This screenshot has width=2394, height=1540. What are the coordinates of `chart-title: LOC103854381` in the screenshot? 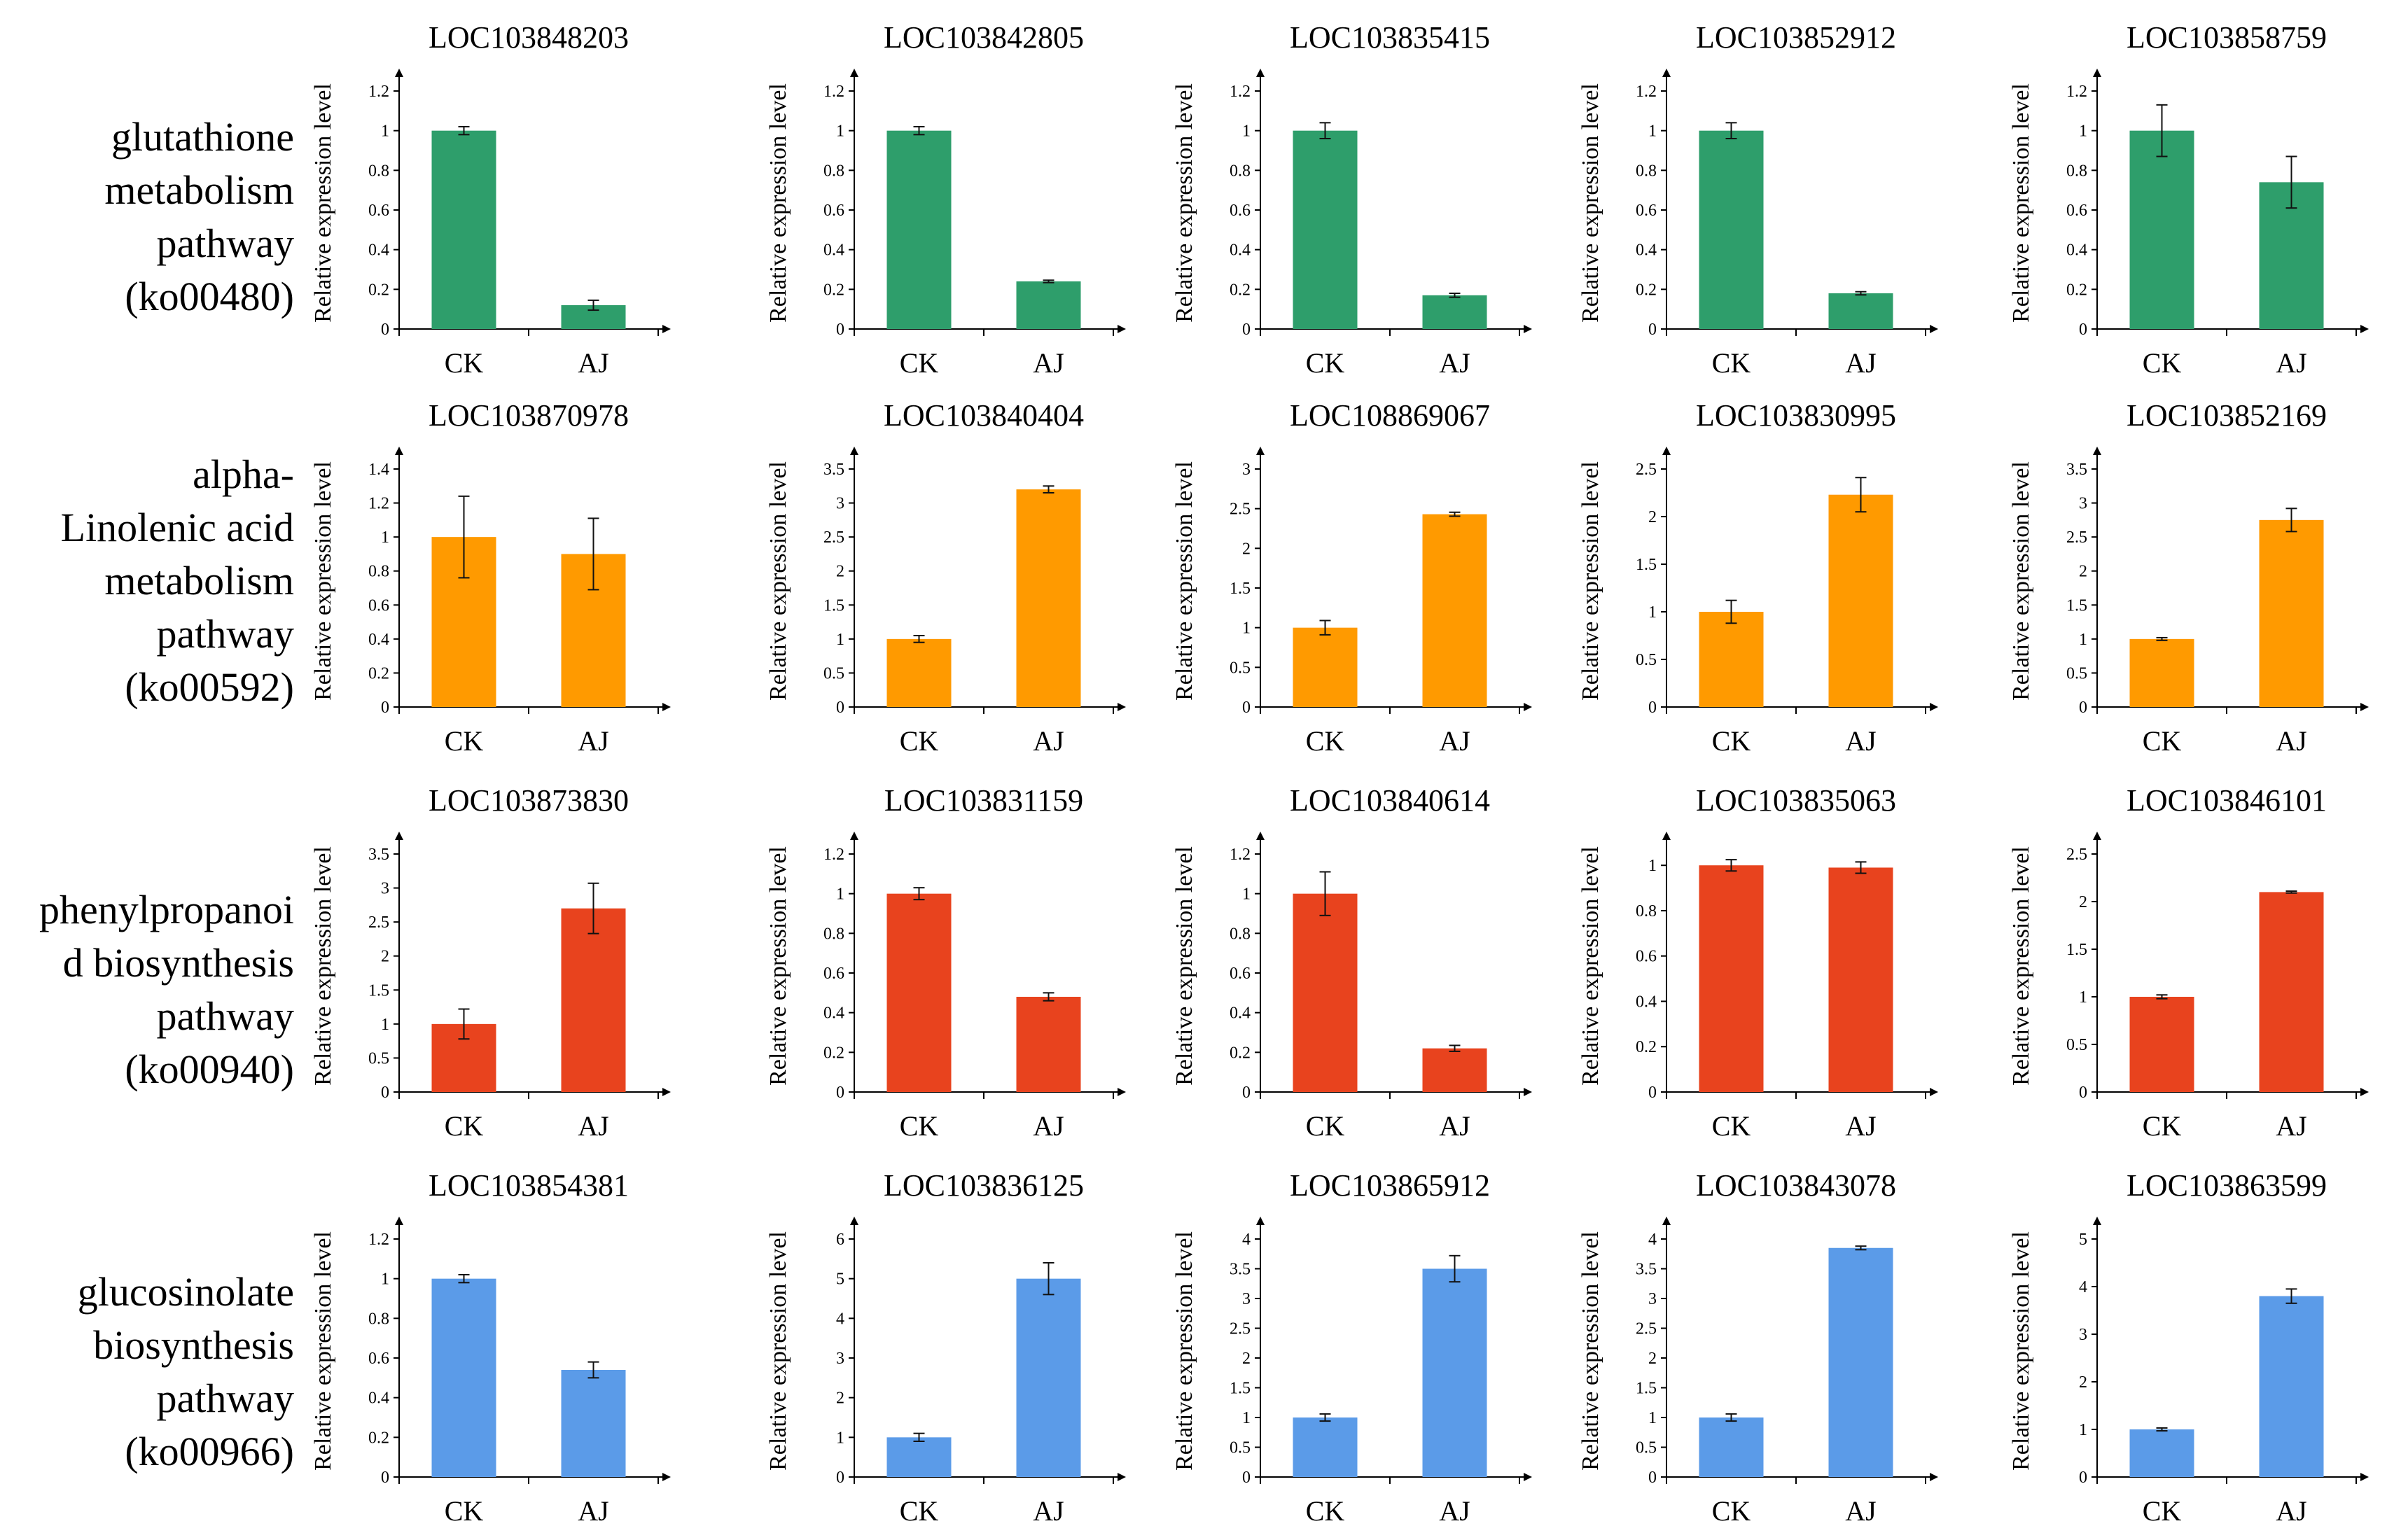 It's located at (529, 1185).